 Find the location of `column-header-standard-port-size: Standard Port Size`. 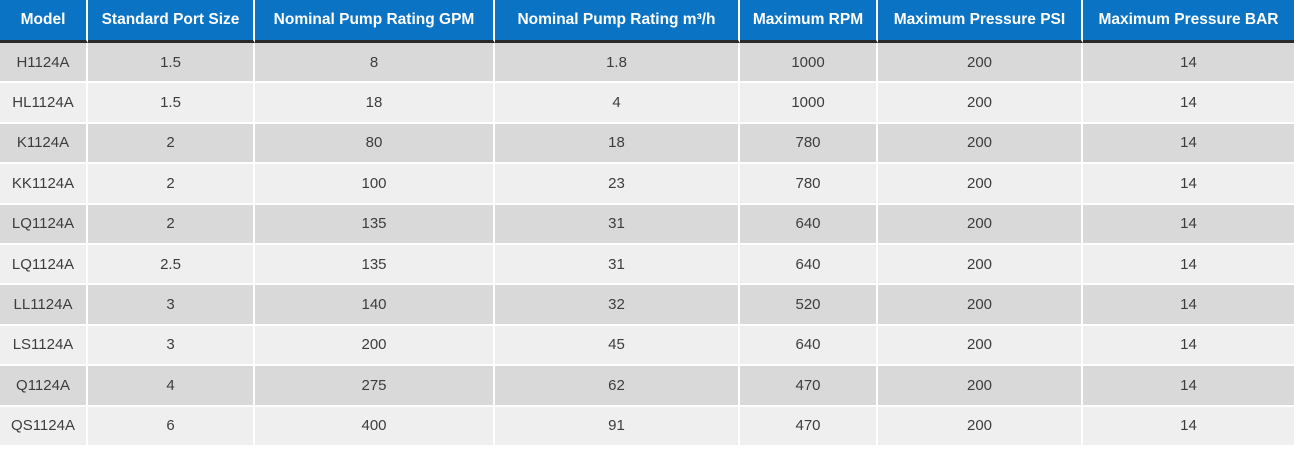

column-header-standard-port-size: Standard Port Size is located at coordinates (171, 21).